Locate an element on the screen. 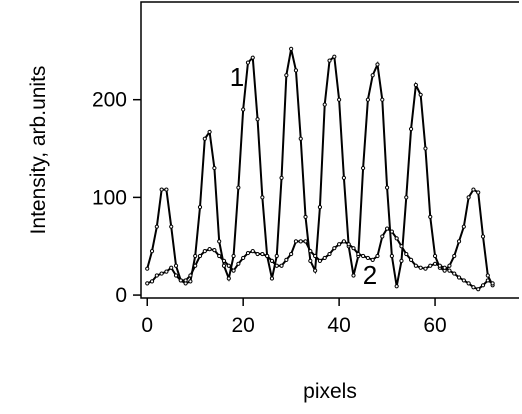 The height and width of the screenshot is (414, 522). x-tick-label: 40 is located at coordinates (338, 325).